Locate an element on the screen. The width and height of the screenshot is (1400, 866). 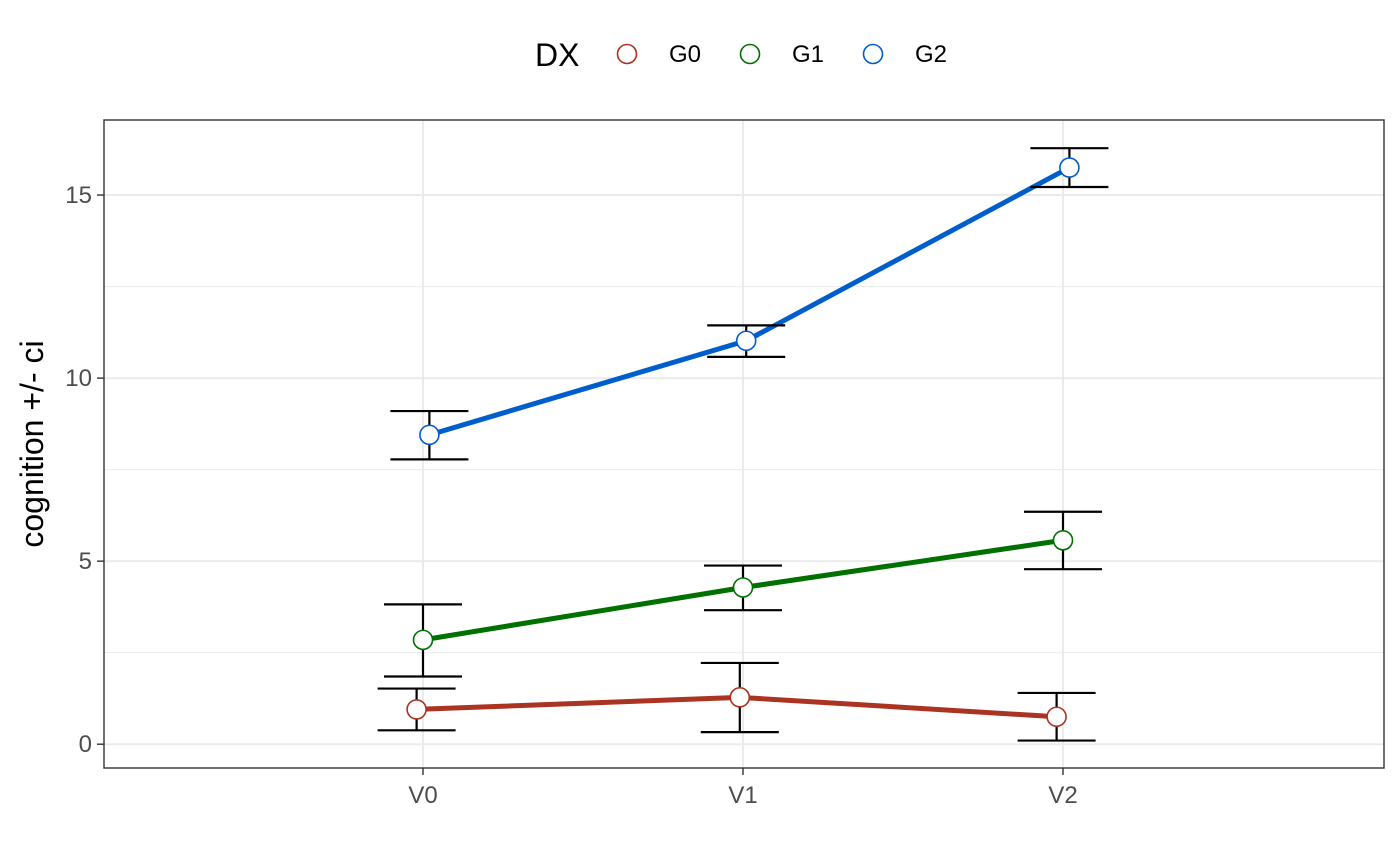
x-tick-label: V0 is located at coordinates (422, 795).